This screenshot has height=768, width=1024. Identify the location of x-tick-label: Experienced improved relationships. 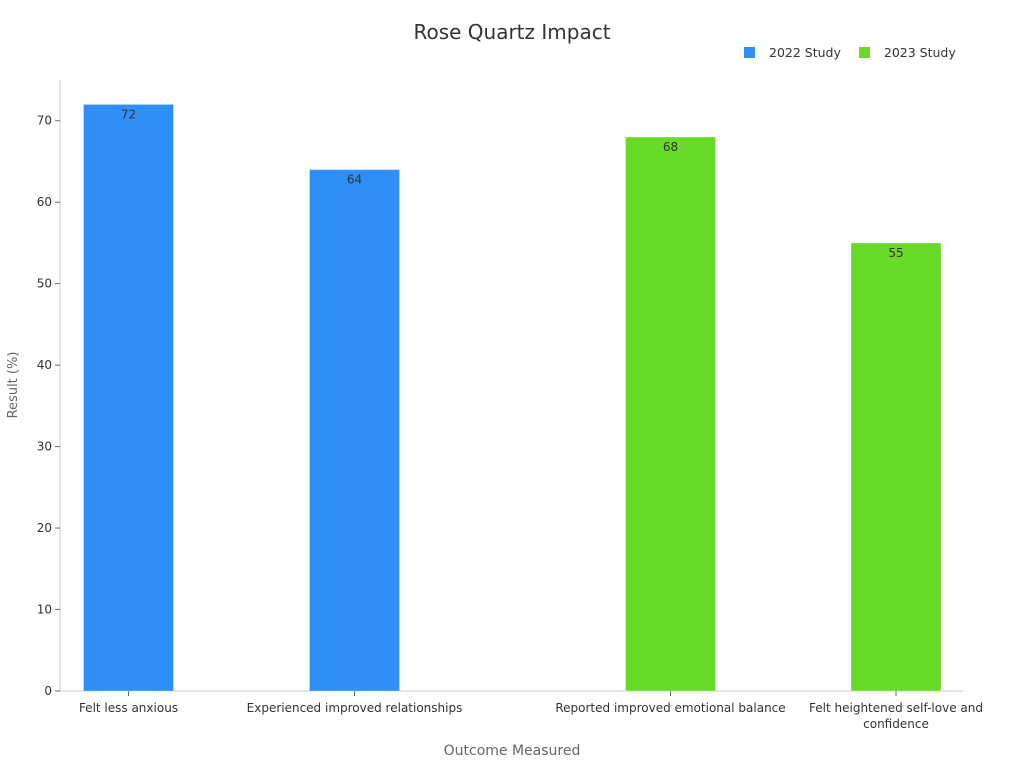
(355, 708).